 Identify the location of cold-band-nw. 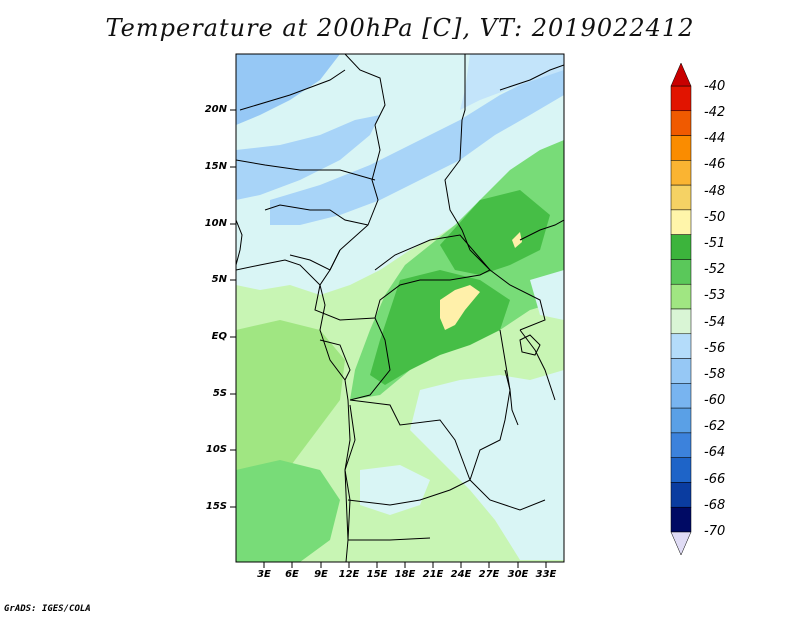
(288, 89).